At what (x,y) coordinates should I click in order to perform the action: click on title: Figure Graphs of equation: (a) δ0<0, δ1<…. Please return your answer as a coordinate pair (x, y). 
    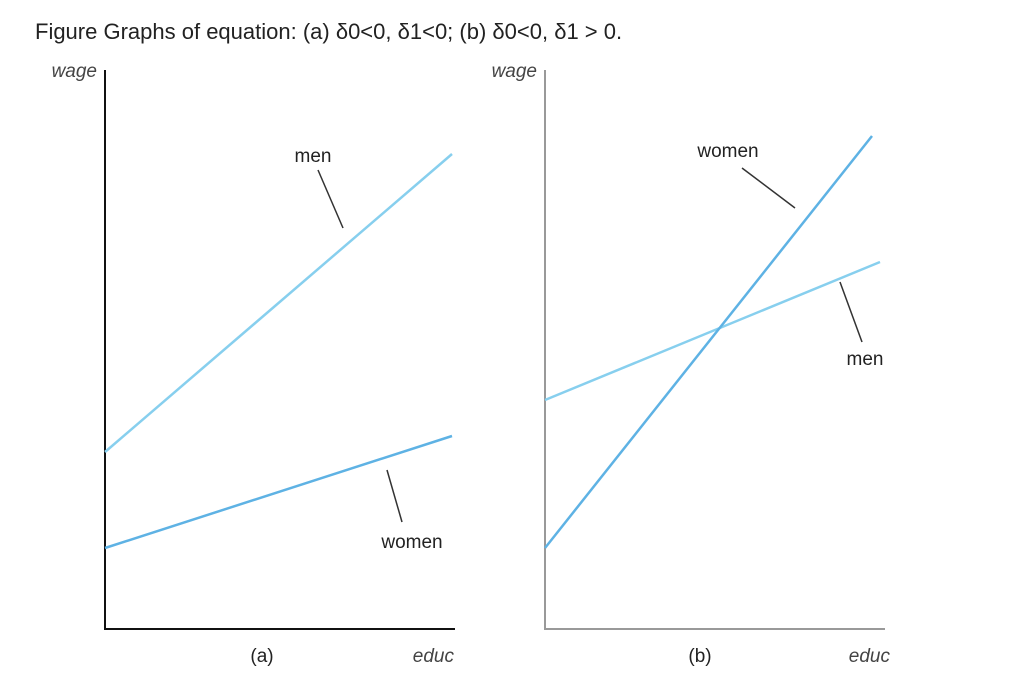
    Looking at the image, I should click on (328, 31).